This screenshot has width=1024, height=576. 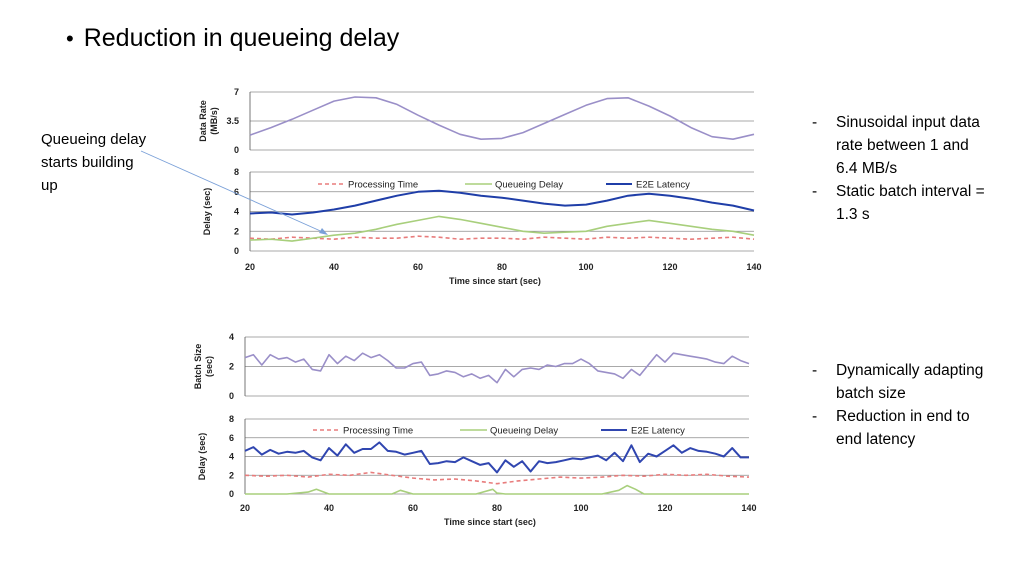 What do you see at coordinates (496, 457) in the screenshot?
I see `series-line-e2e_bottom` at bounding box center [496, 457].